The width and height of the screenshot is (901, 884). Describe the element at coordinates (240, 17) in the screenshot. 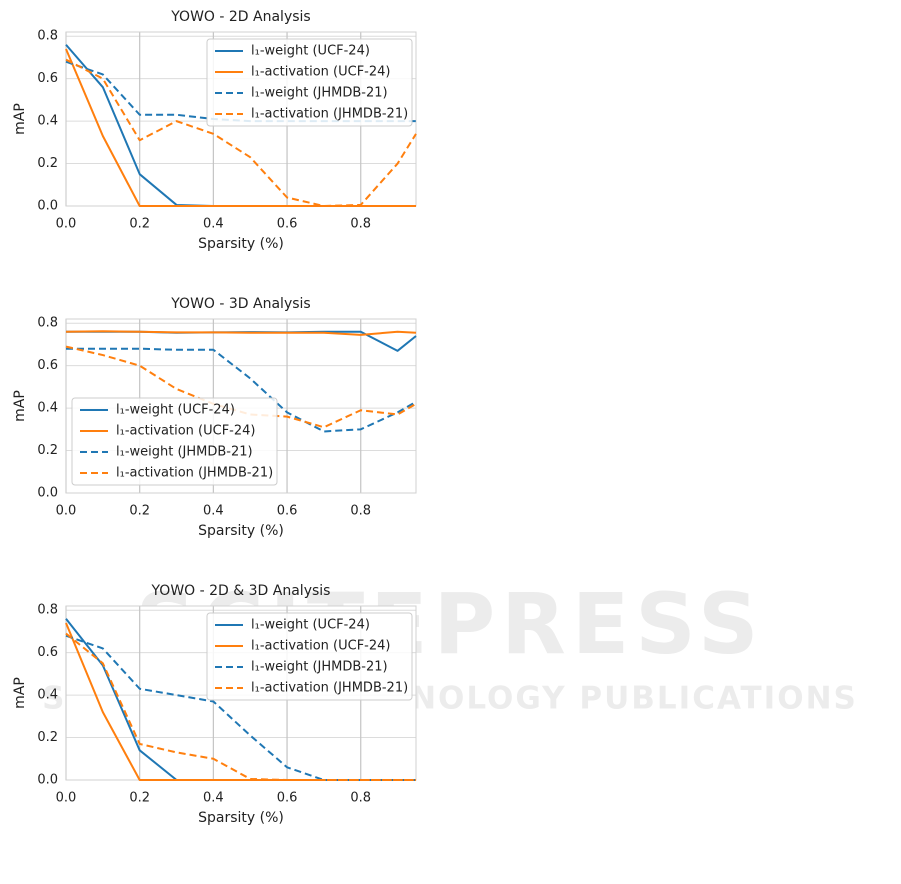

I see `chart-title: YOWO - 2D Analysis` at that location.